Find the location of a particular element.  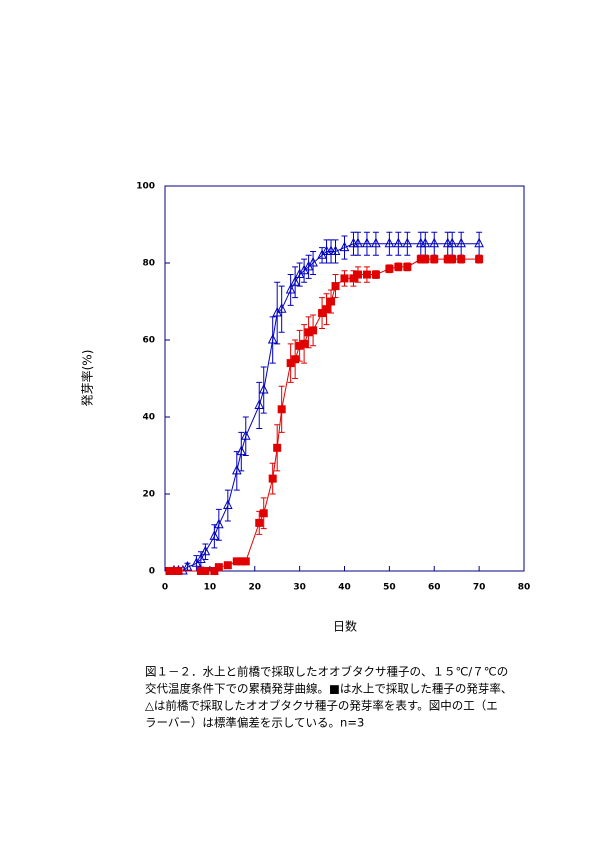

x-axis-title: 日数 is located at coordinates (345, 626).